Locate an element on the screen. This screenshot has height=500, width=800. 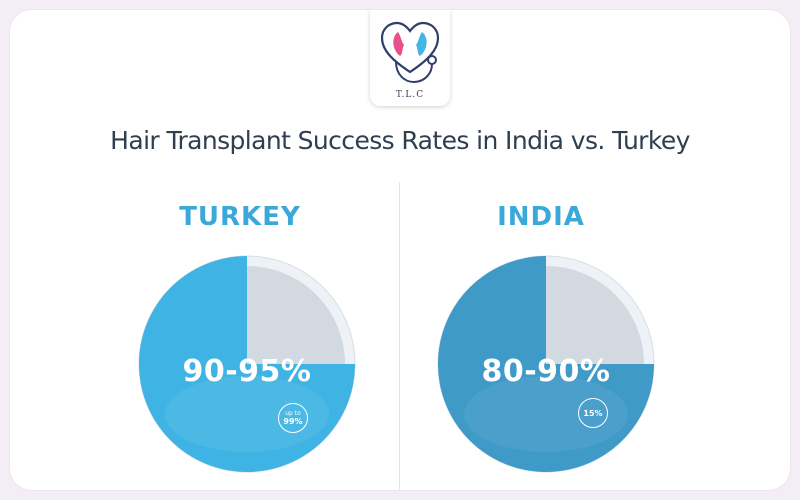
brand-logo: T.L.C is located at coordinates (410, 58).